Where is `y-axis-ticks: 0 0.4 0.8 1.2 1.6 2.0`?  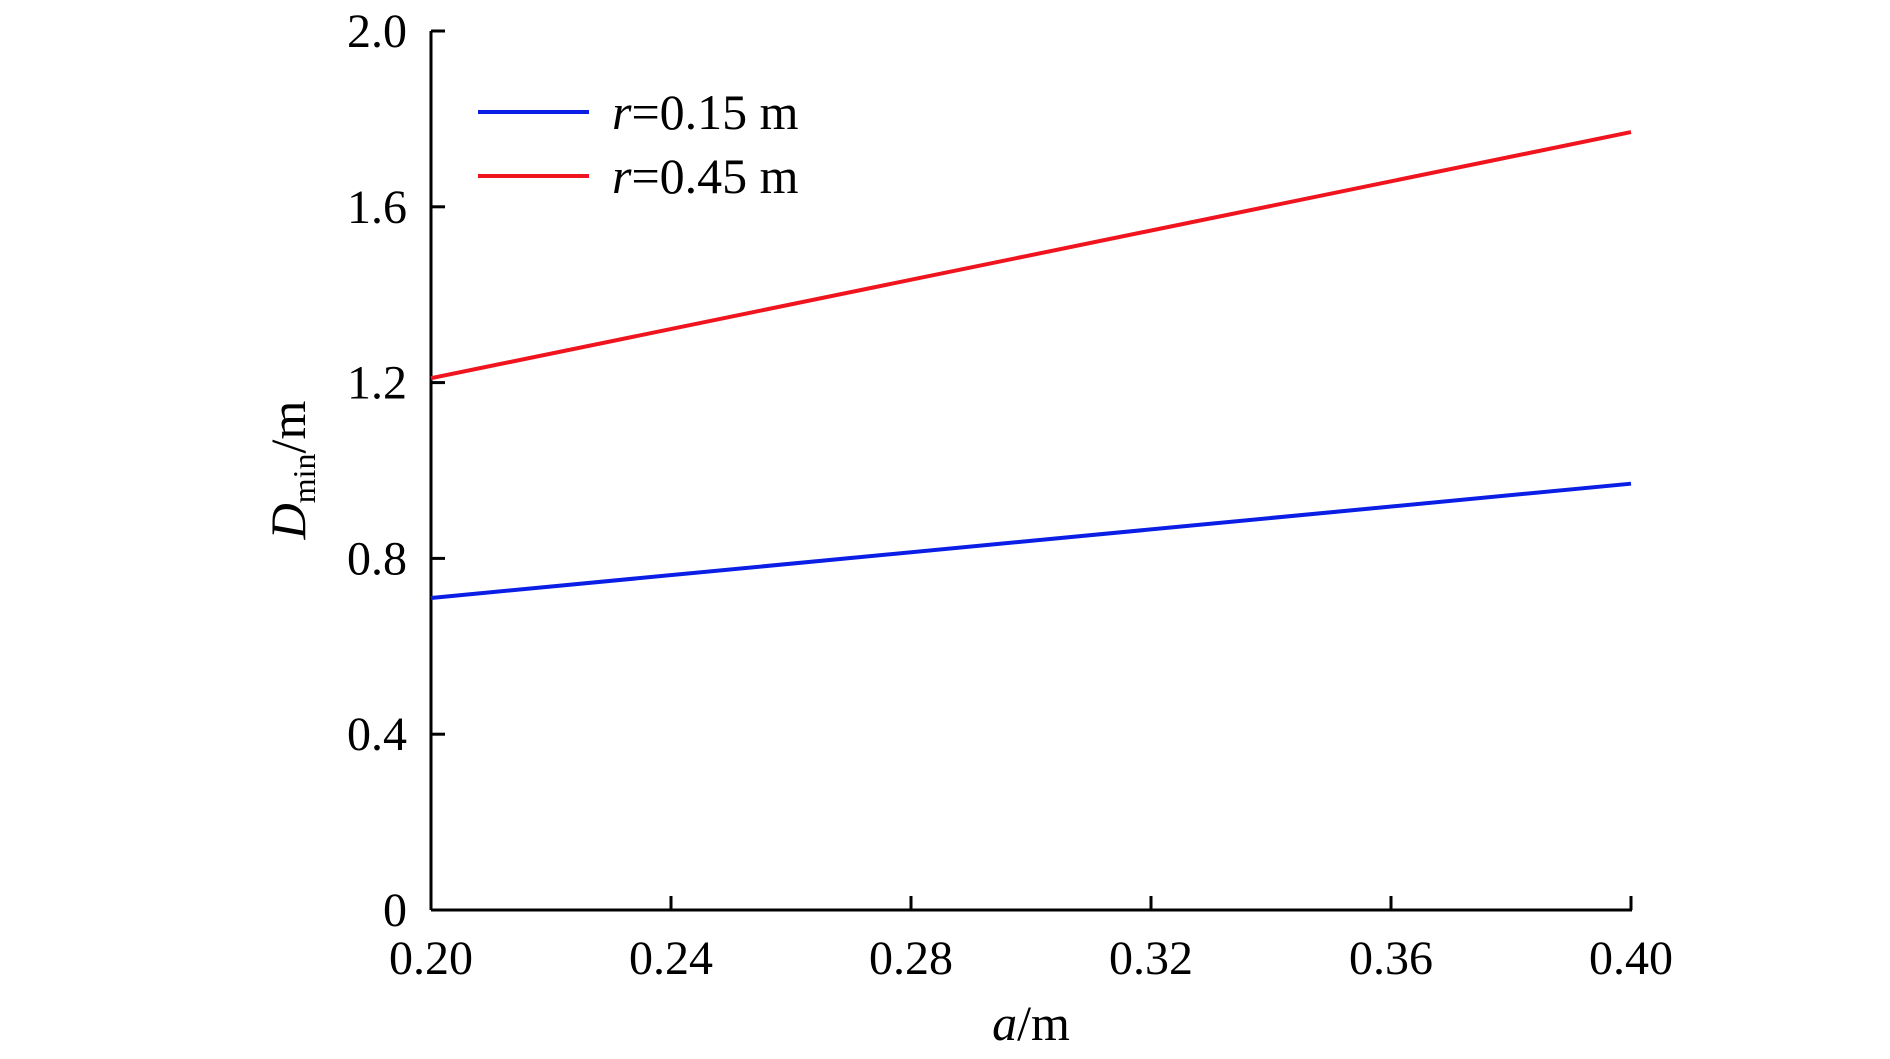
y-axis-ticks: 0 0.4 0.8 1.2 1.6 2.0 is located at coordinates (396, 471).